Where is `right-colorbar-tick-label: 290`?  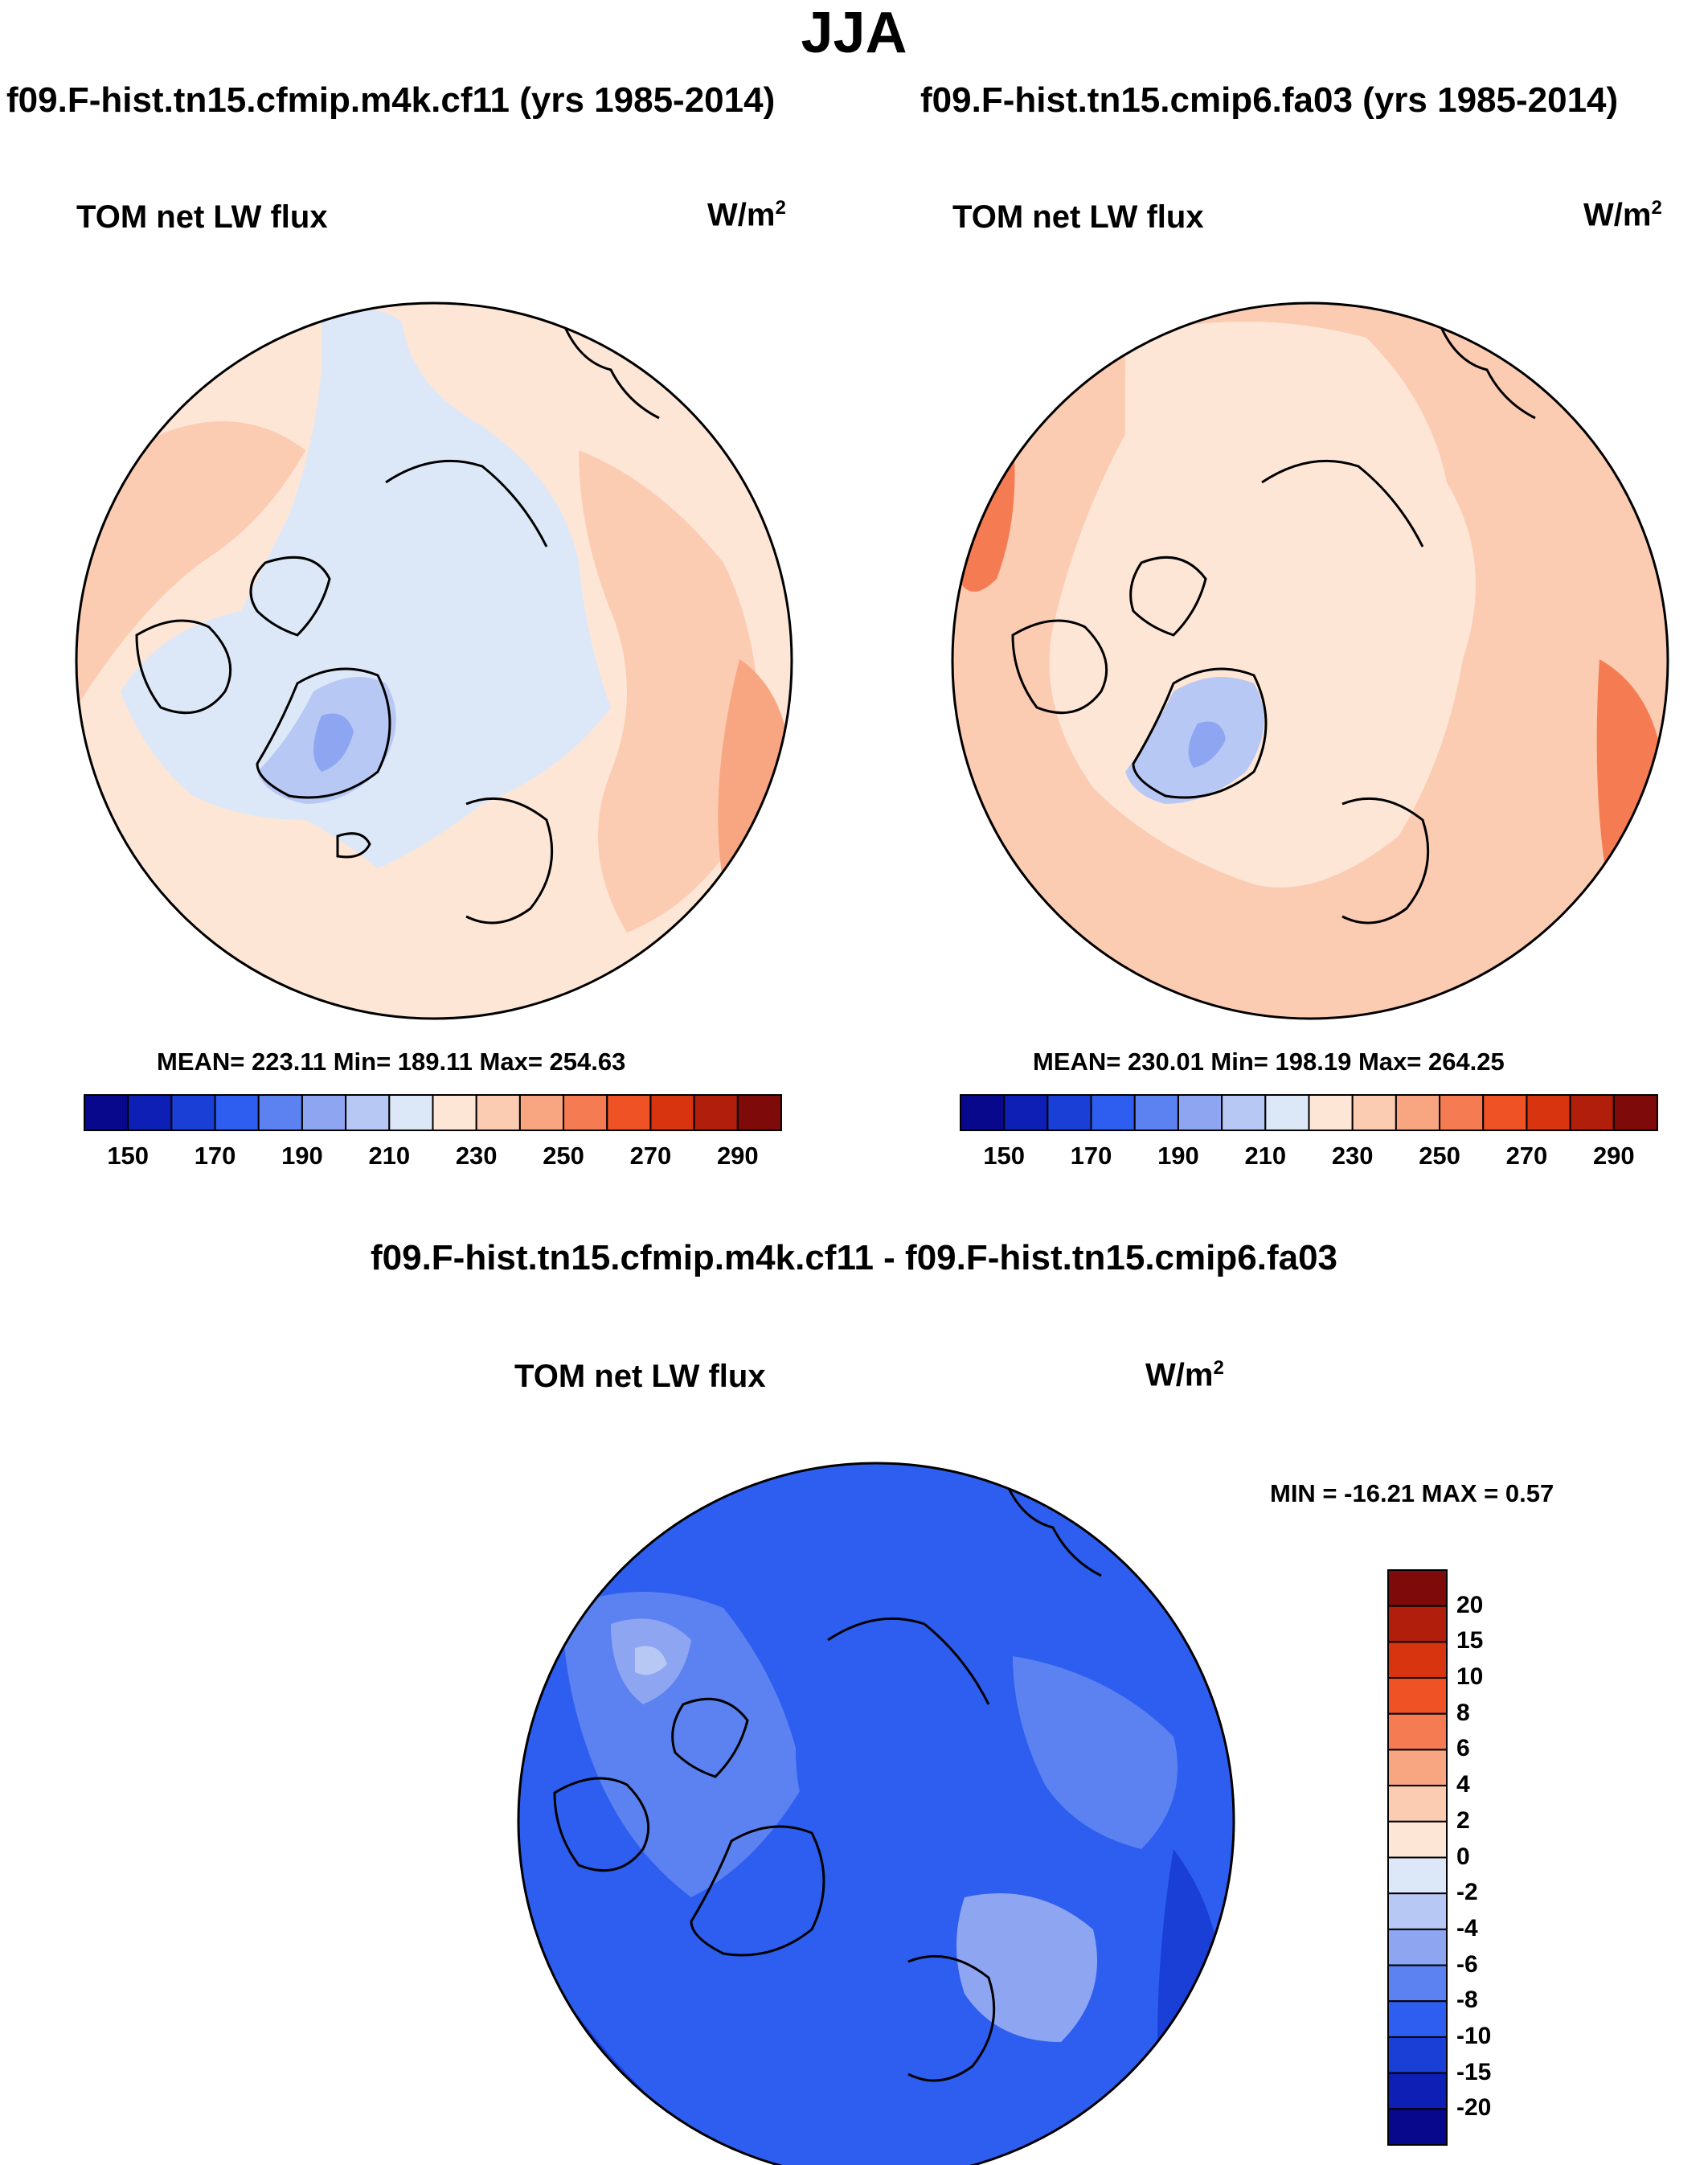 right-colorbar-tick-label: 290 is located at coordinates (1614, 1156).